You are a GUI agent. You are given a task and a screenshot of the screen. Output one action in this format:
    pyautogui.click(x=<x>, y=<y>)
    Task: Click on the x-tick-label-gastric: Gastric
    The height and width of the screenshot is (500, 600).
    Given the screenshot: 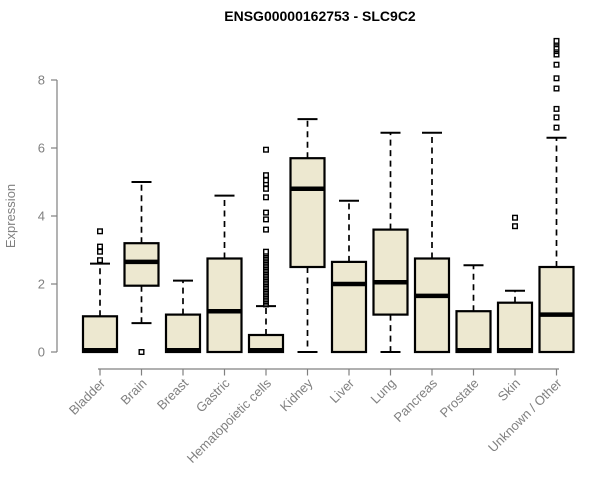 What is the action you would take?
    pyautogui.click(x=213, y=395)
    